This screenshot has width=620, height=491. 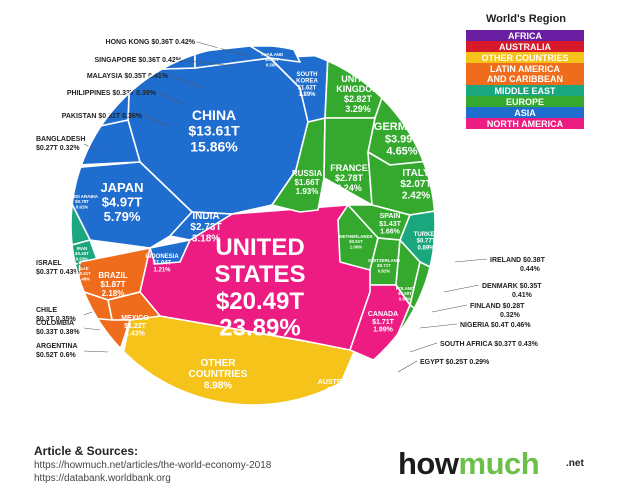 I want to click on label-italy-name-1: ITALY, so click(x=416, y=173).